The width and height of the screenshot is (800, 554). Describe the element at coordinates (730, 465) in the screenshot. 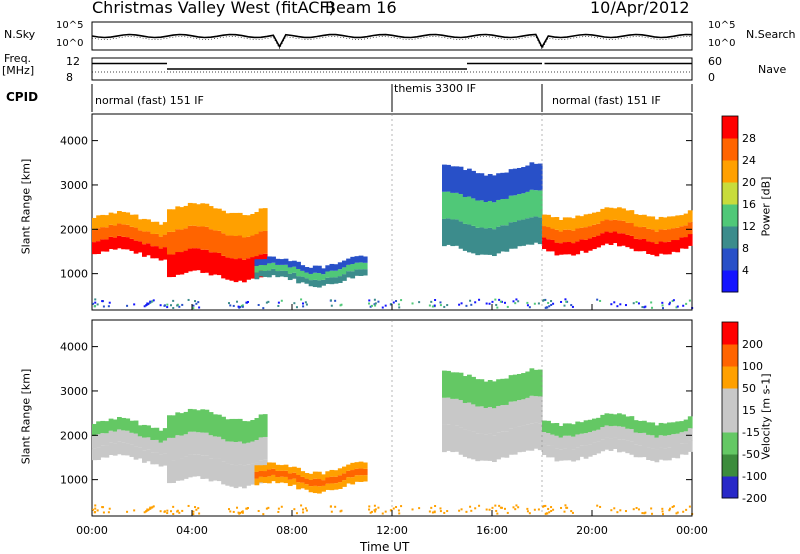

I see `velocity-colorbar-swatch` at that location.